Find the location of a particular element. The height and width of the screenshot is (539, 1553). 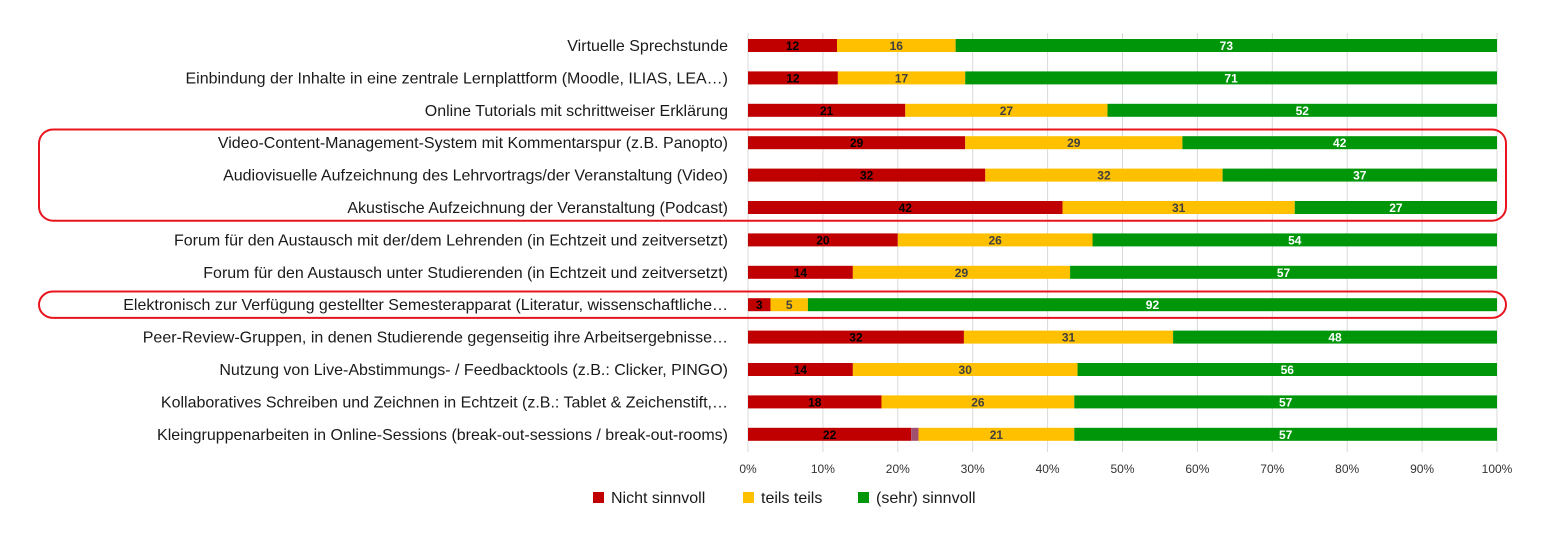

data-label: 17 is located at coordinates (902, 78).